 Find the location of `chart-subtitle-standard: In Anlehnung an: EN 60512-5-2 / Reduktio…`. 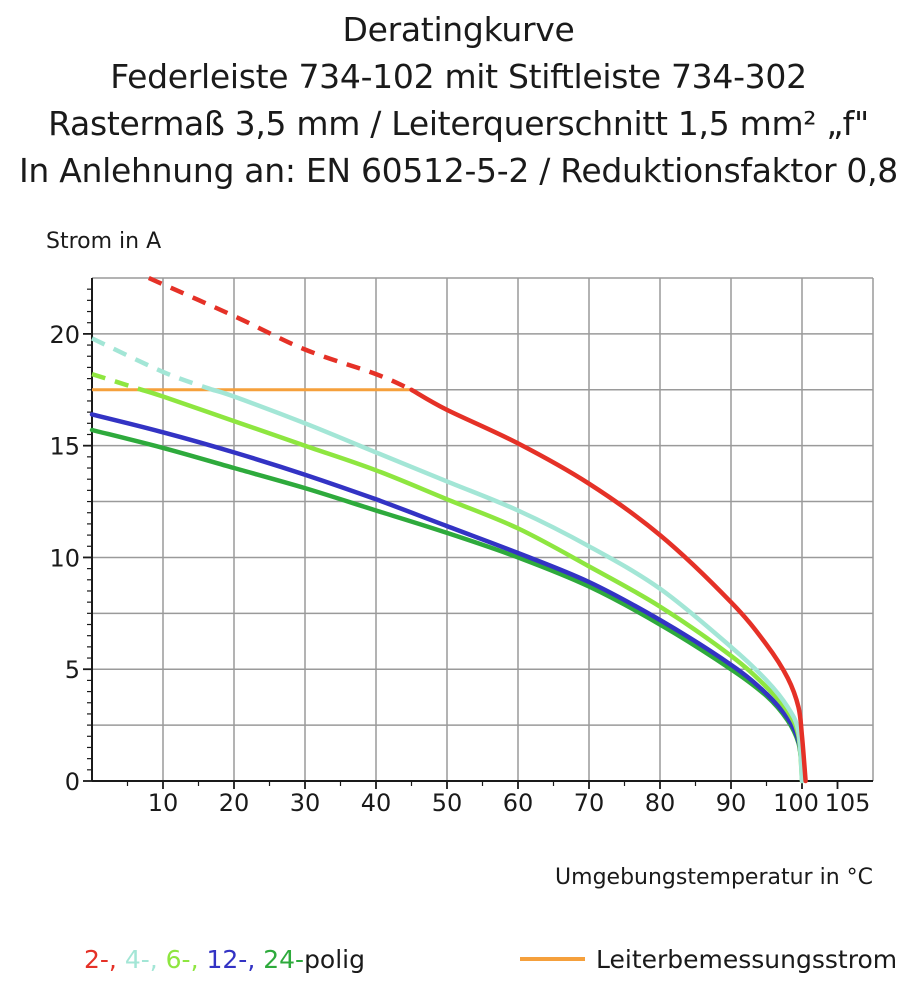

chart-subtitle-standard: In Anlehnung an: EN 60512-5-2 / Reduktio… is located at coordinates (458, 170).